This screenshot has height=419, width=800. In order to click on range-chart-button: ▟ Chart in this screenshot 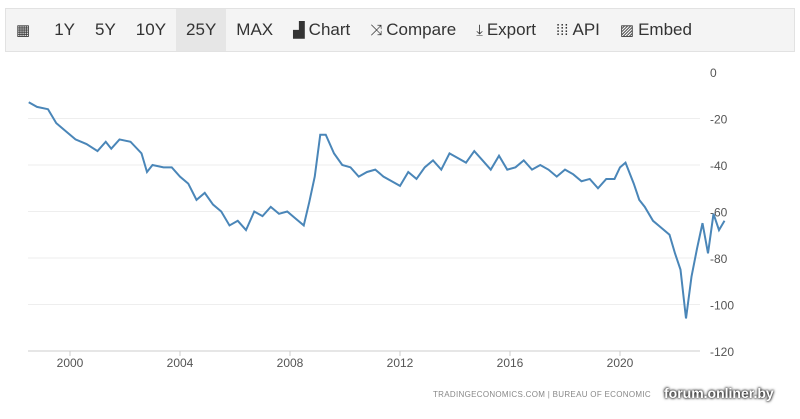, I will do `click(321, 30)`.